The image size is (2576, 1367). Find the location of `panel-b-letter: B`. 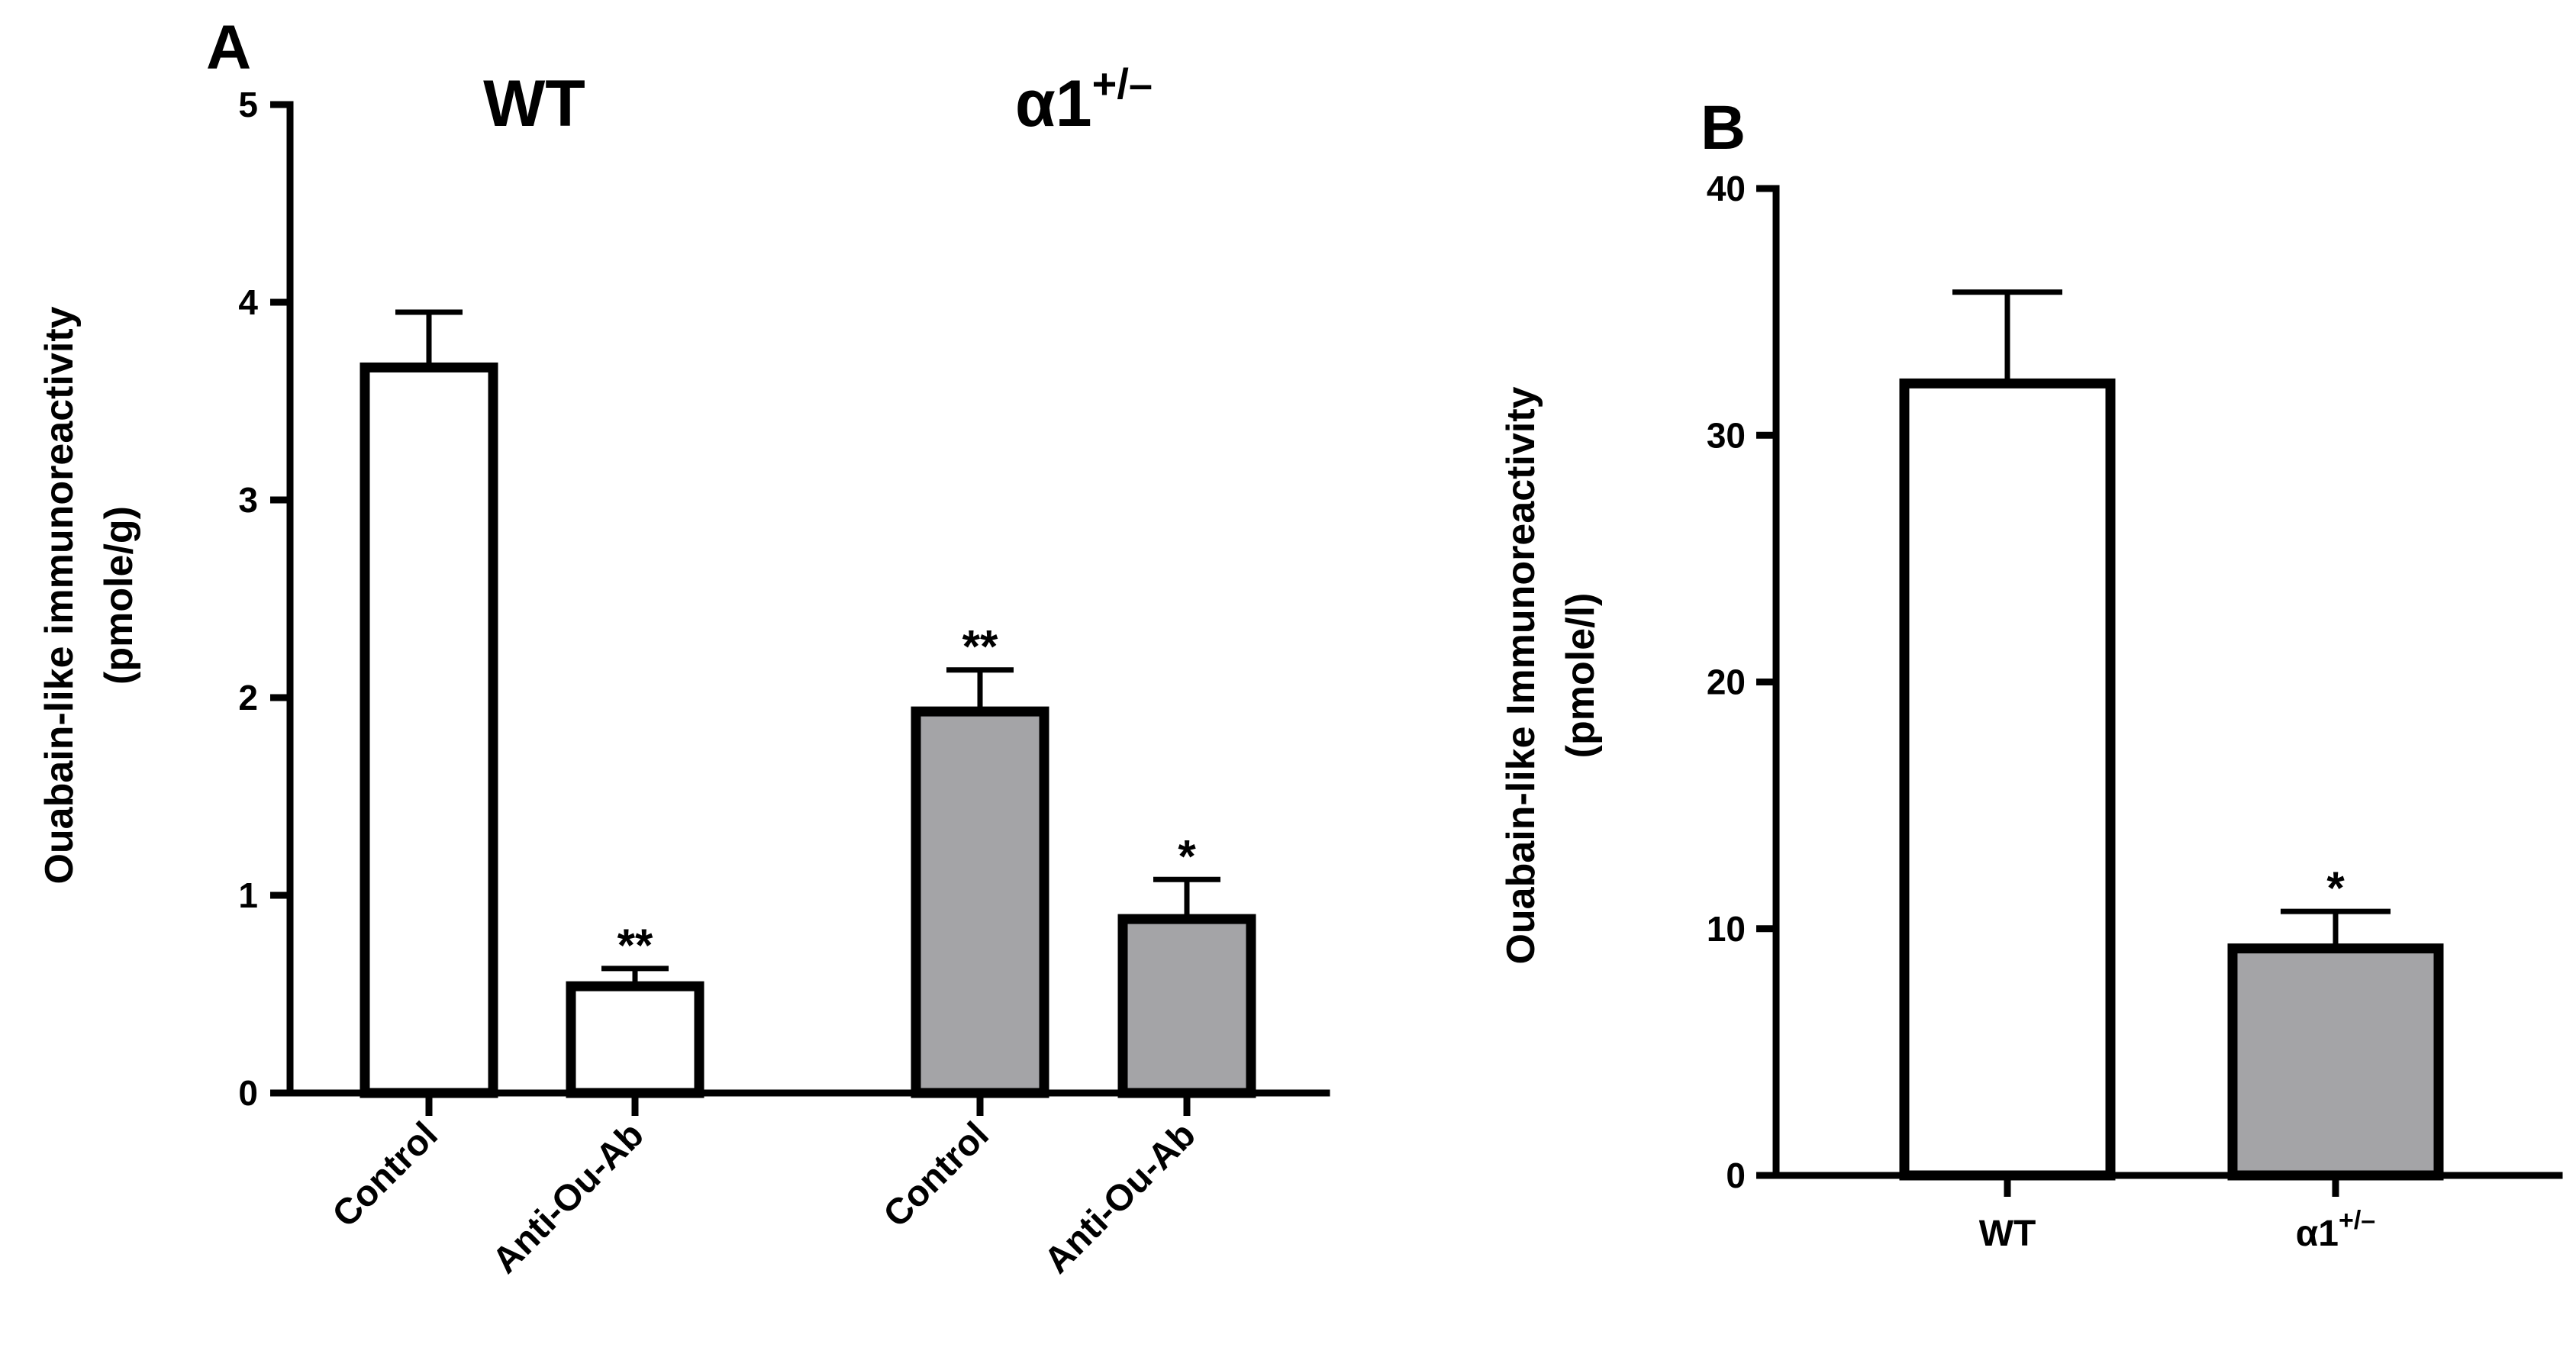

panel-b-letter: B is located at coordinates (1723, 128).